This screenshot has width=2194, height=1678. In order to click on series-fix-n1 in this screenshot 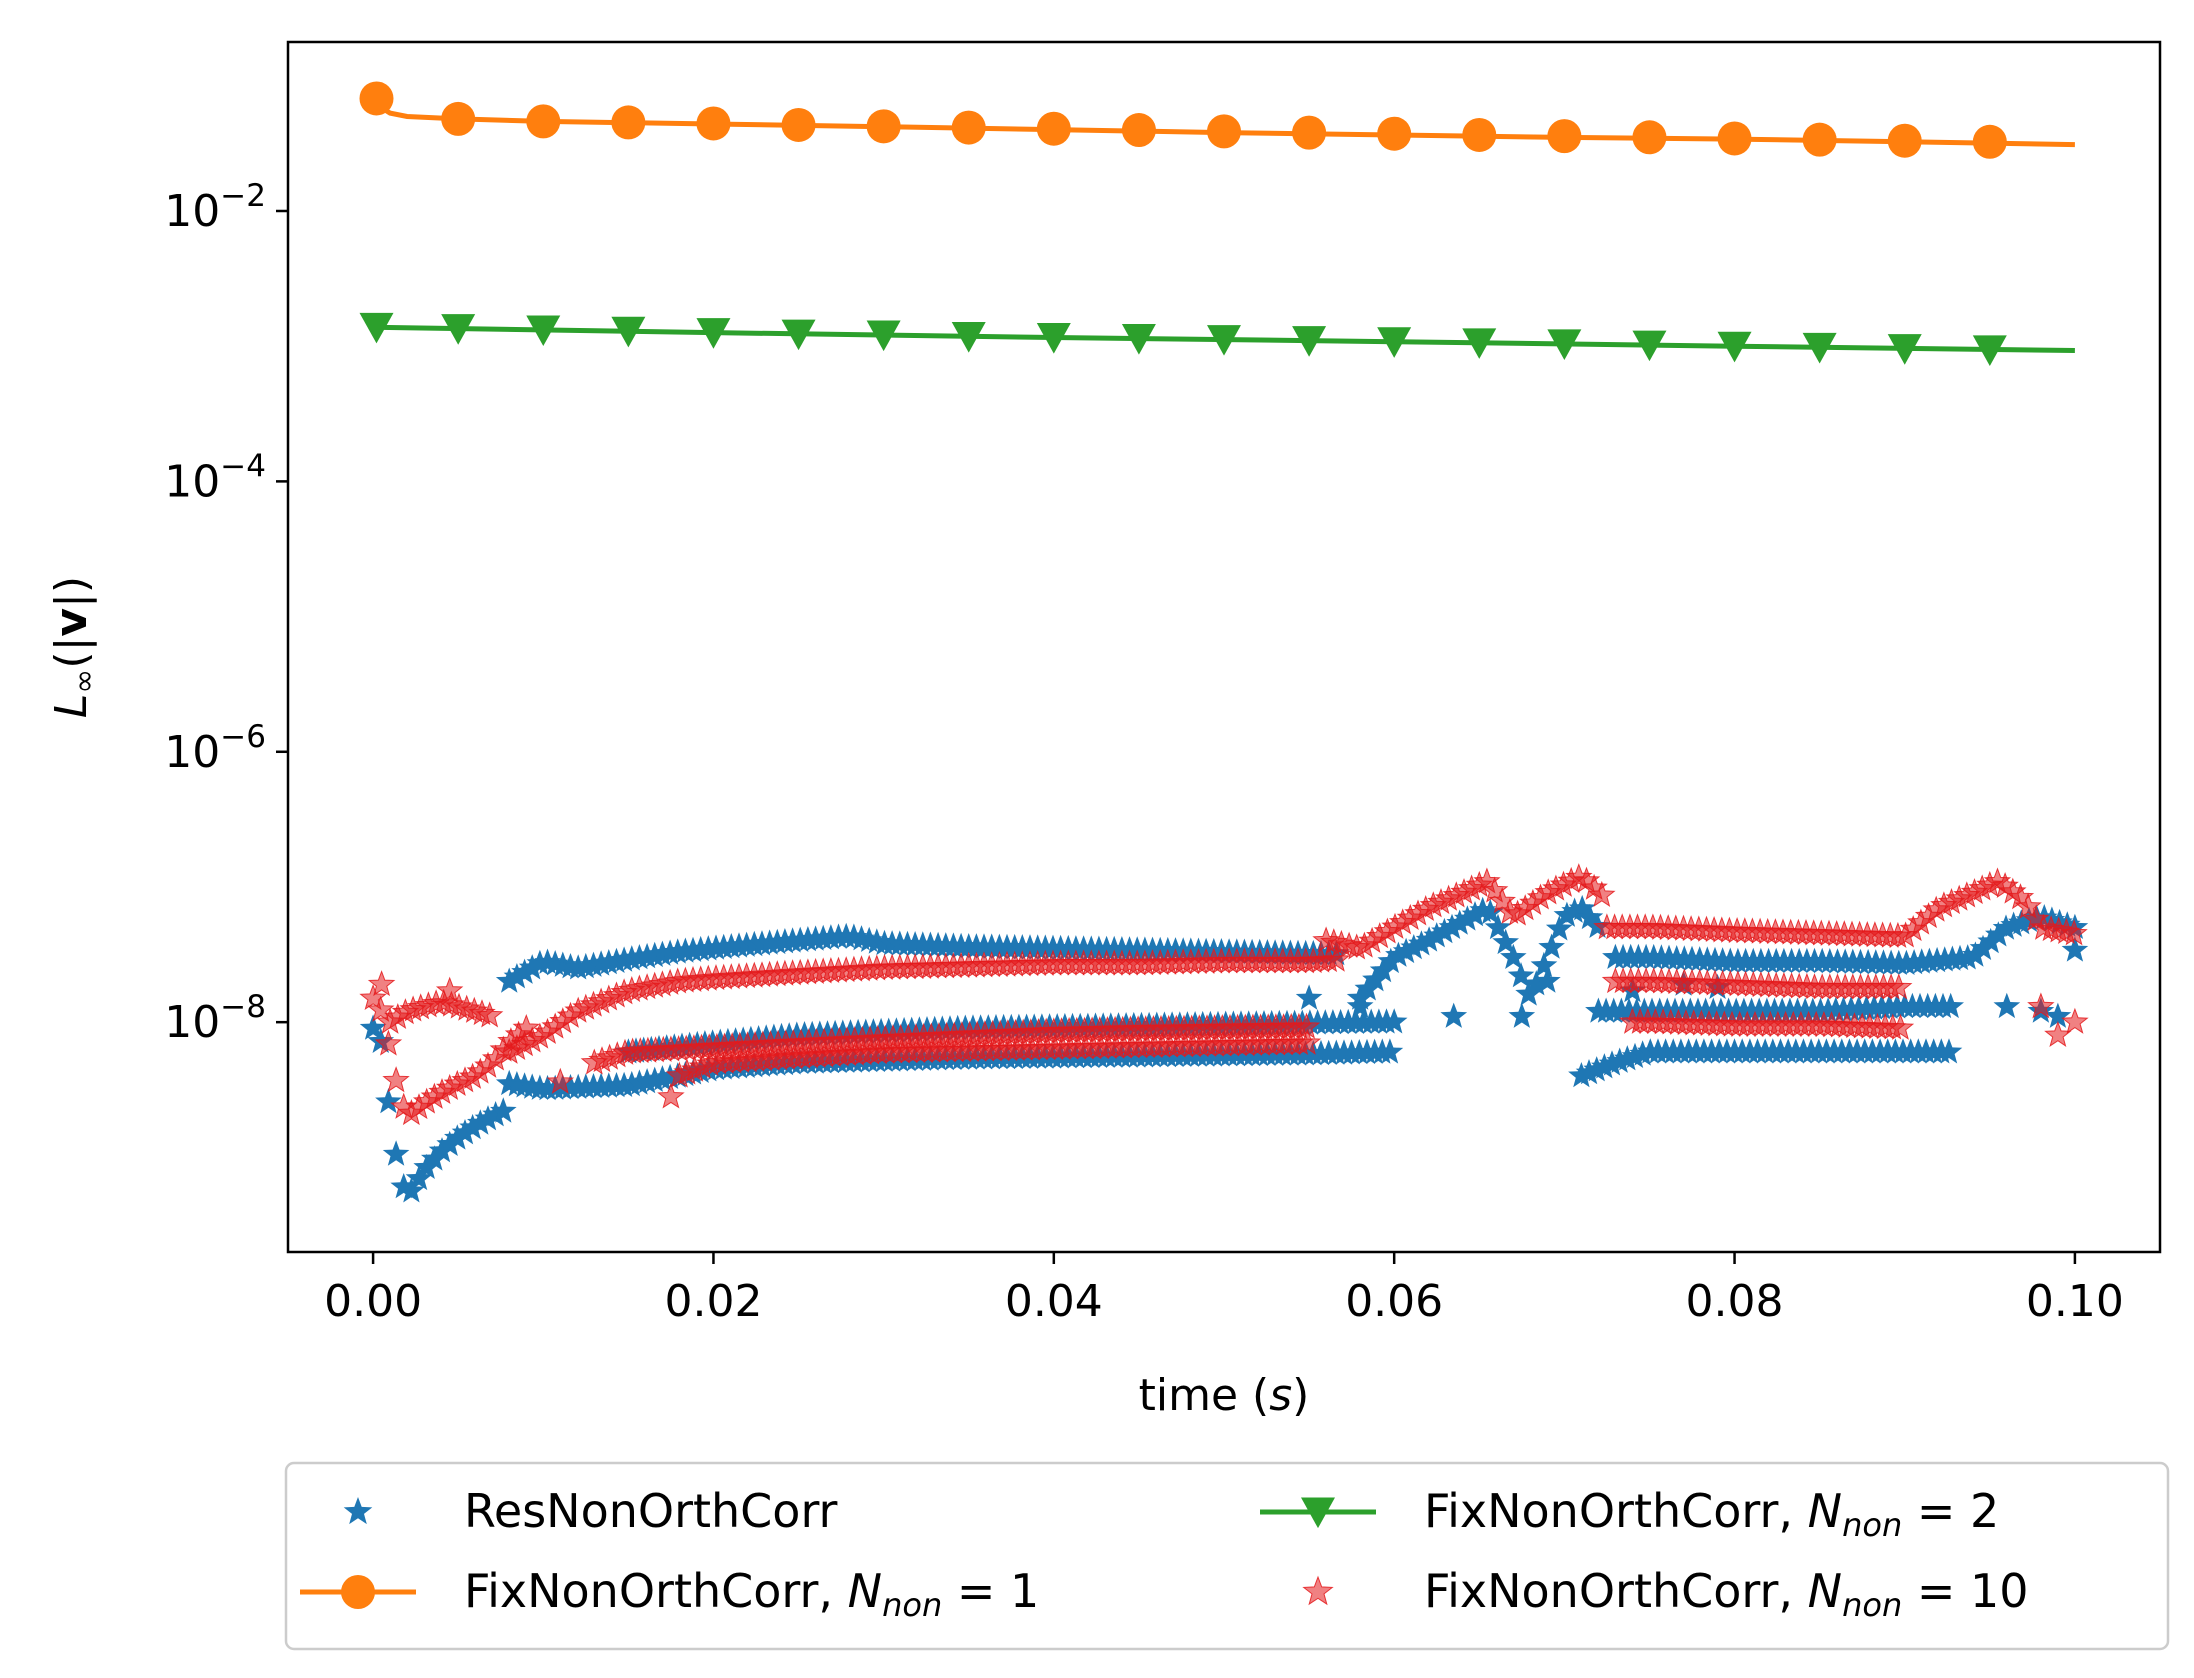, I will do `click(1217, 120)`.